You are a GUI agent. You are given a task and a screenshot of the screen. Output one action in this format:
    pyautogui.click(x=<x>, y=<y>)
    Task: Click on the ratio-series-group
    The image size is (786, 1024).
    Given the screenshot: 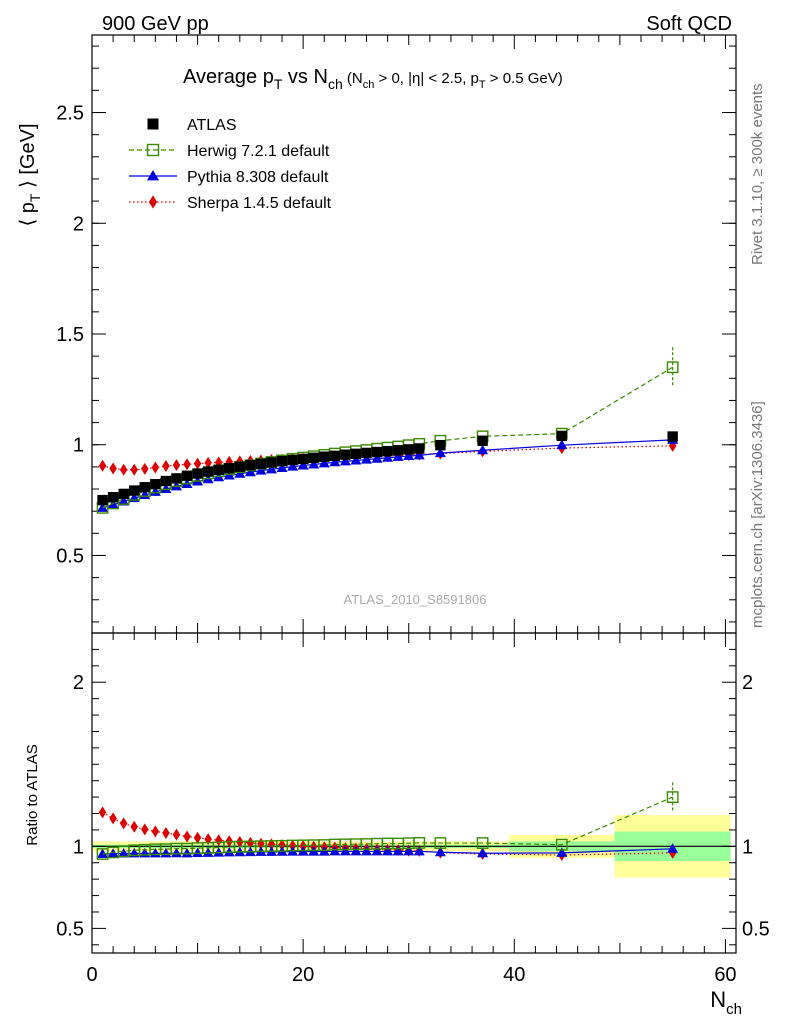 What is the action you would take?
    pyautogui.click(x=387, y=822)
    